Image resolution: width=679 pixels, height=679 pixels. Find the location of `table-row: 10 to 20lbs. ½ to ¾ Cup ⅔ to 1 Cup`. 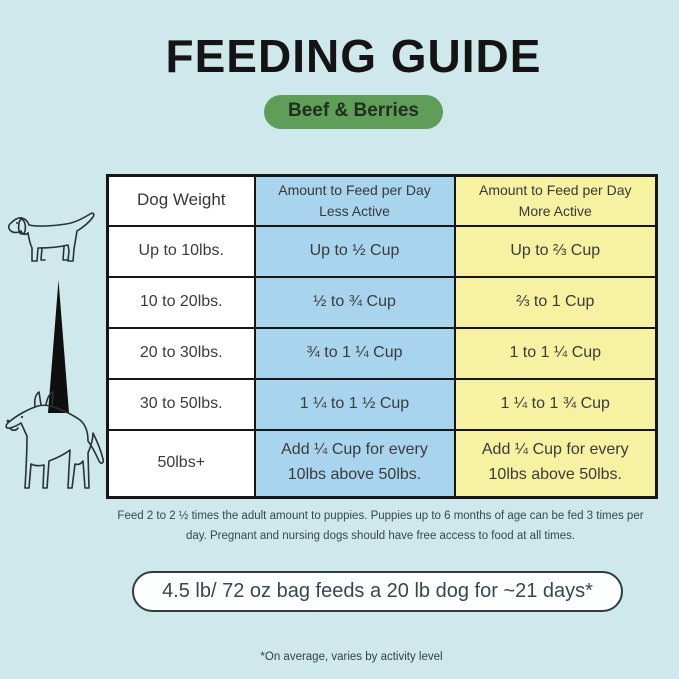

table-row: 10 to 20lbs. ½ to ¾ Cup ⅔ to 1 Cup is located at coordinates (382, 302).